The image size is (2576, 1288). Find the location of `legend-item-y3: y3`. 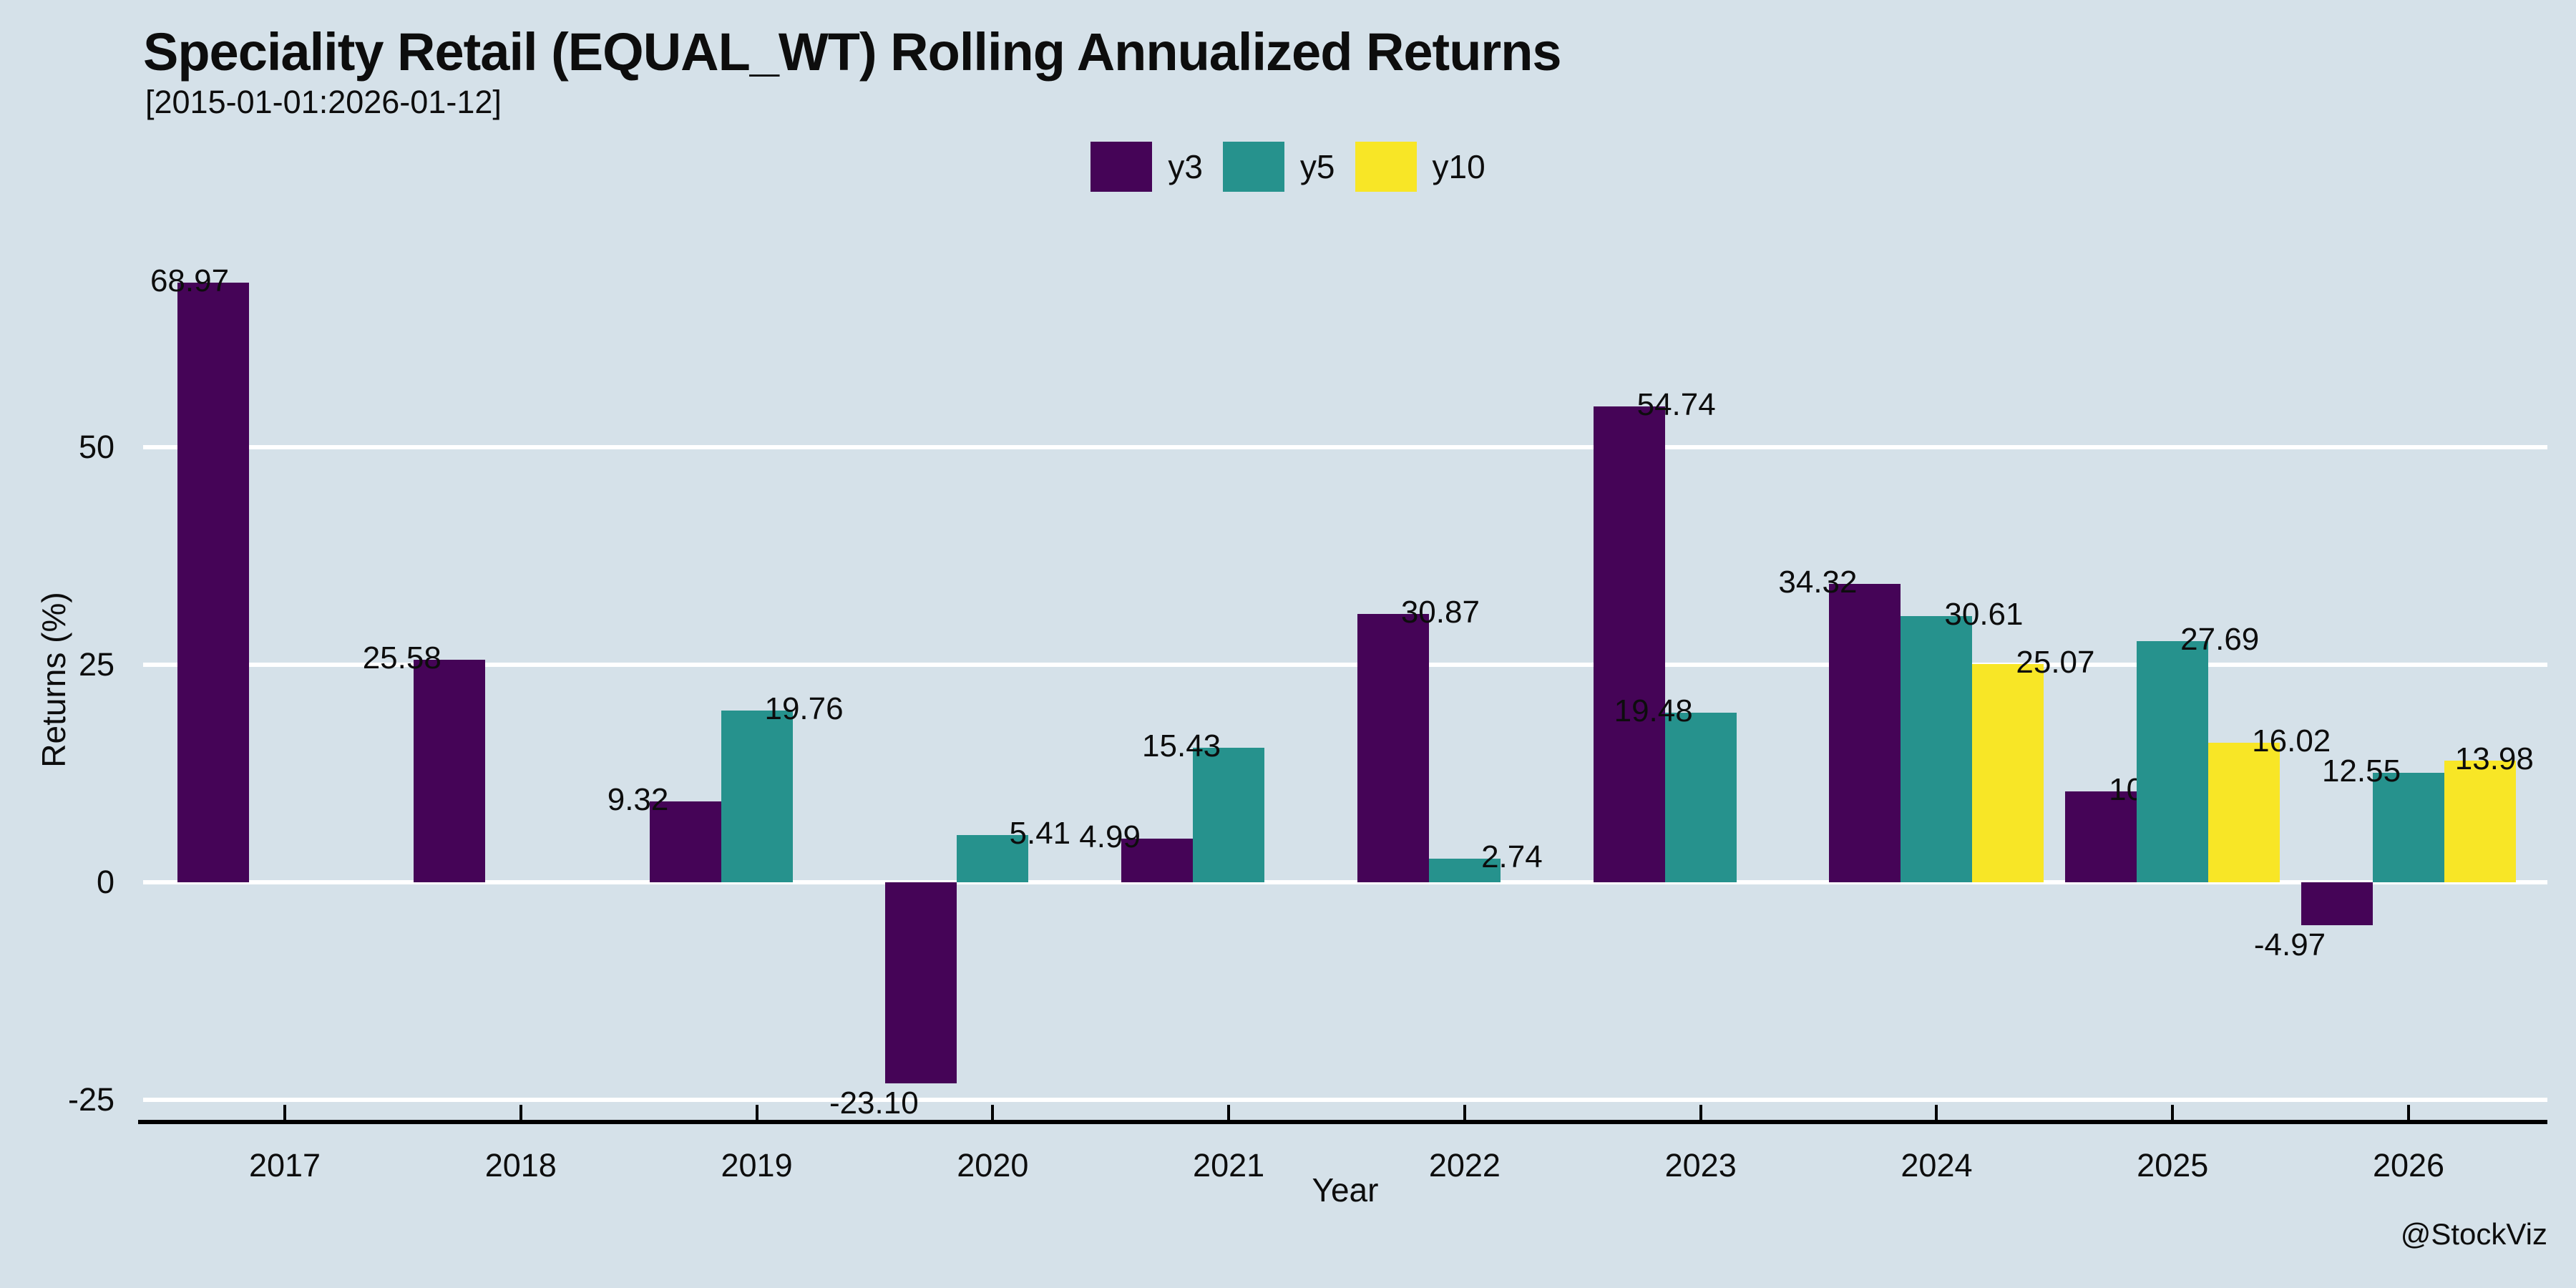

legend-item-y3: y3 is located at coordinates (1147, 167).